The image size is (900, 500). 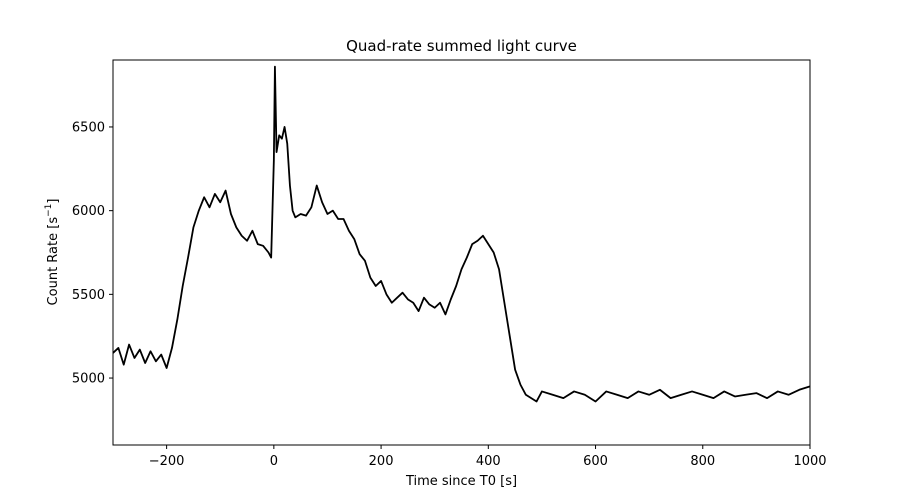 What do you see at coordinates (488, 461) in the screenshot?
I see `x-tick-label: 400` at bounding box center [488, 461].